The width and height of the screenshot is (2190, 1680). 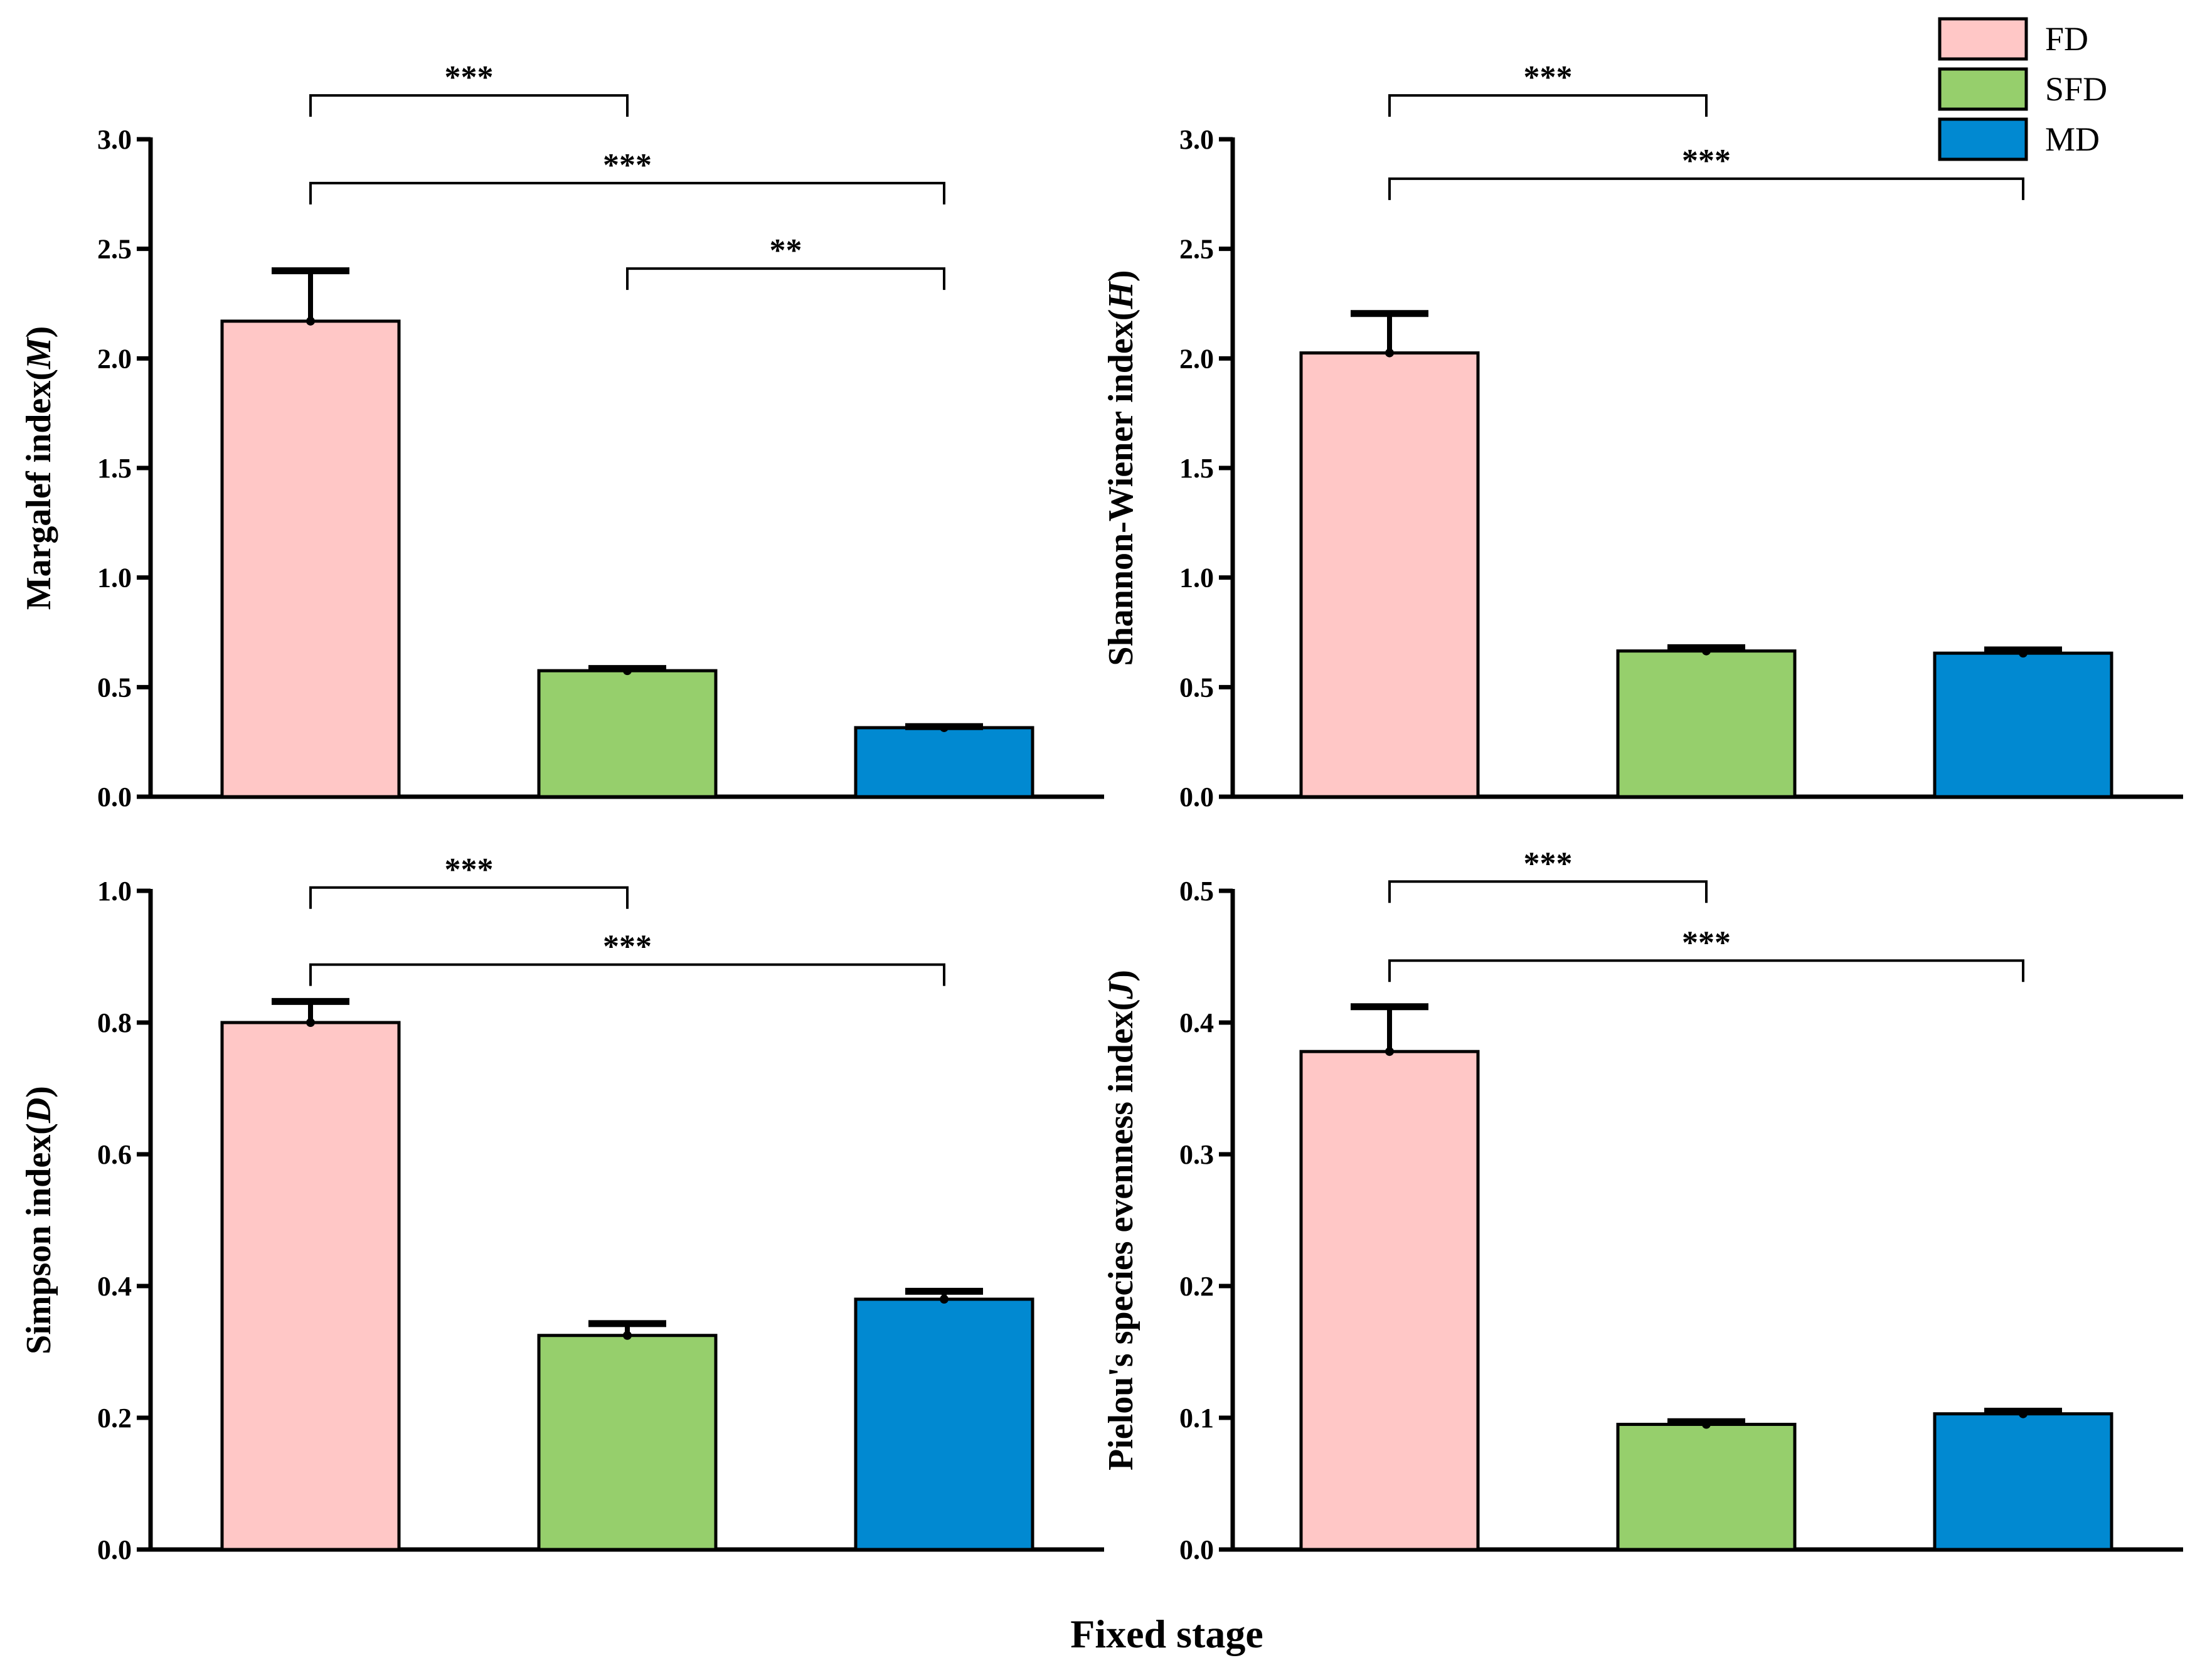 I want to click on legend: FD SFD MD, so click(x=2023, y=89).